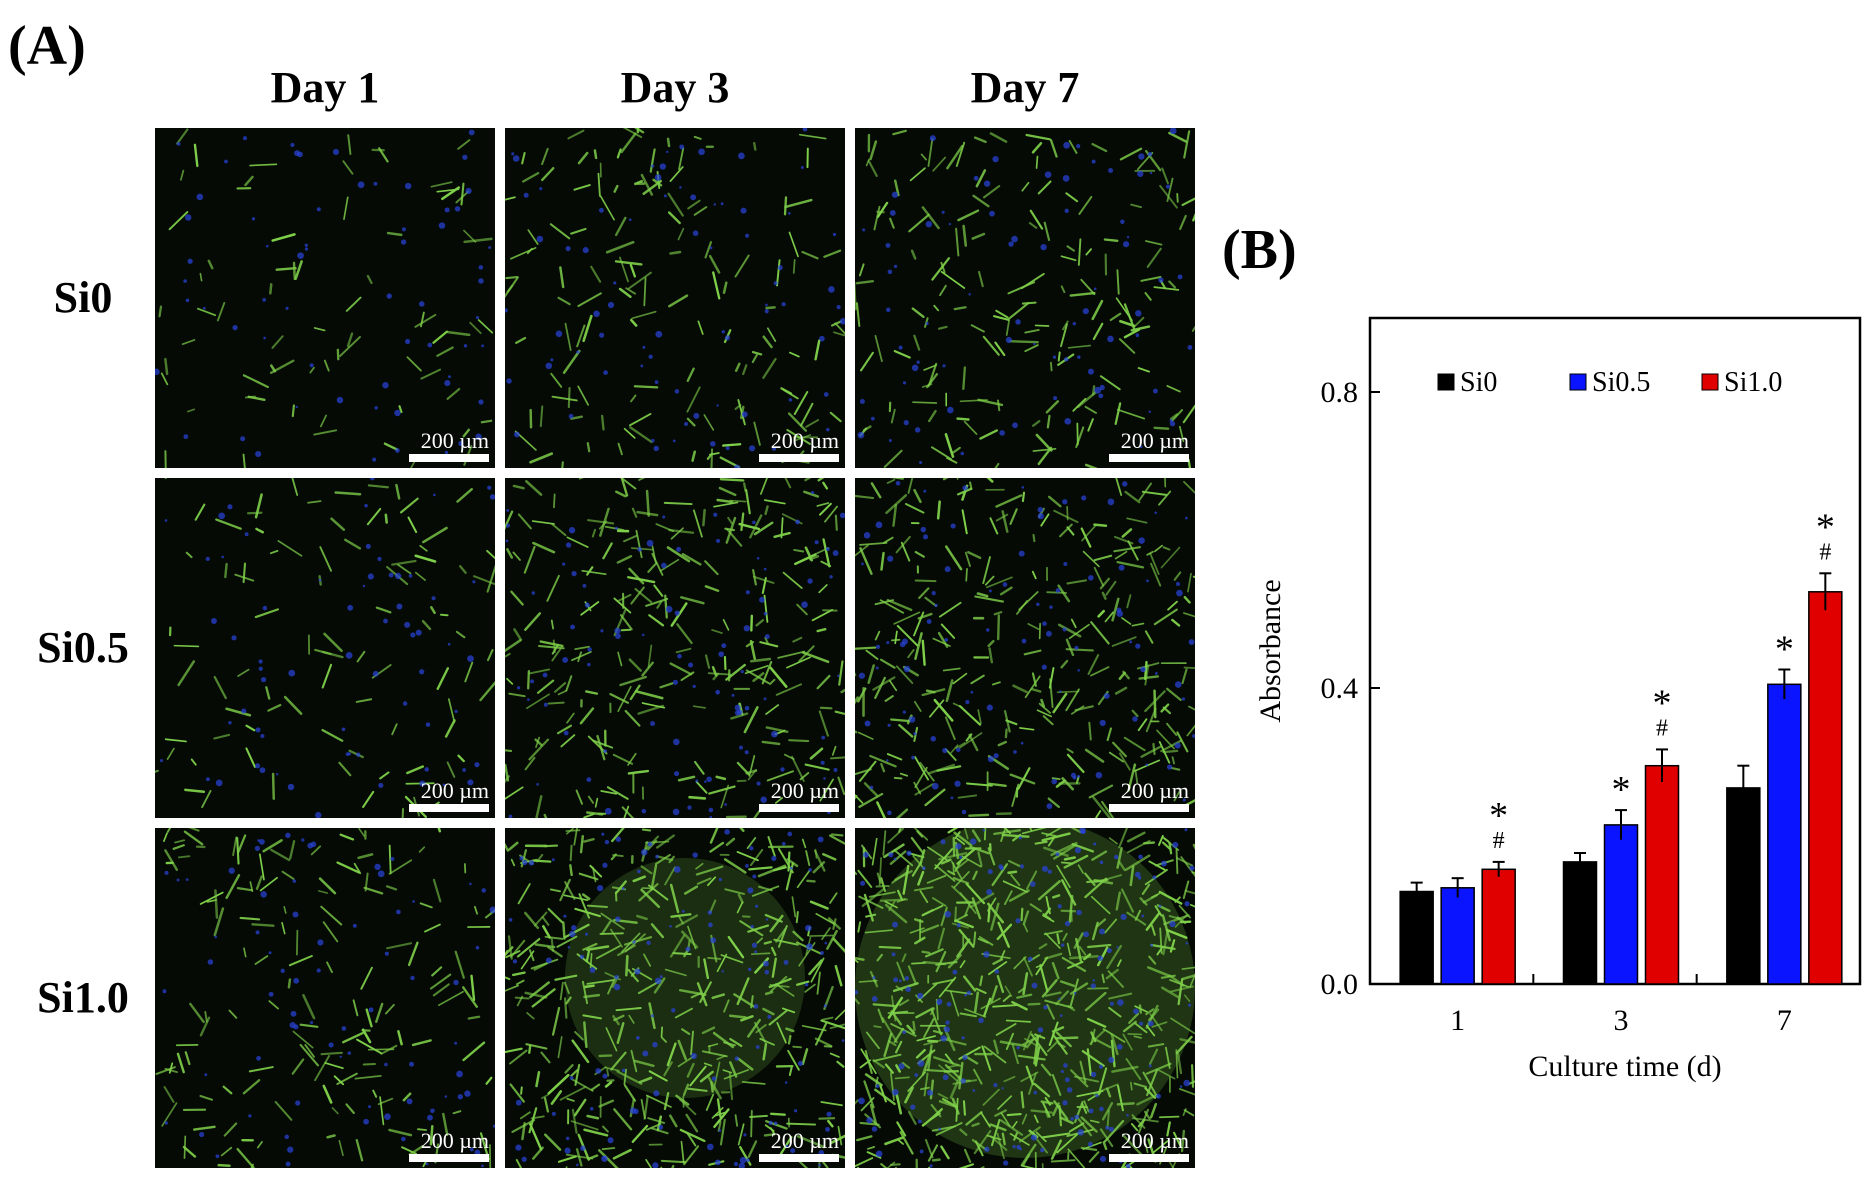  I want to click on bar-si0-day1, so click(1416, 937).